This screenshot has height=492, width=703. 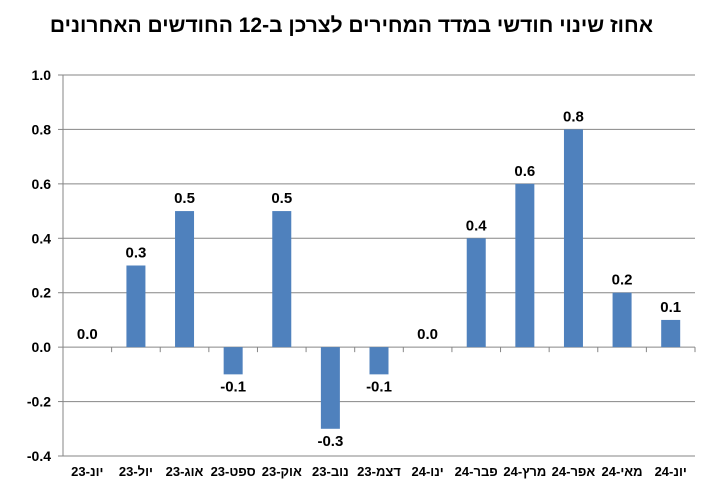 What do you see at coordinates (233, 471) in the screenshot?
I see `x-tick-label: ספט-23` at bounding box center [233, 471].